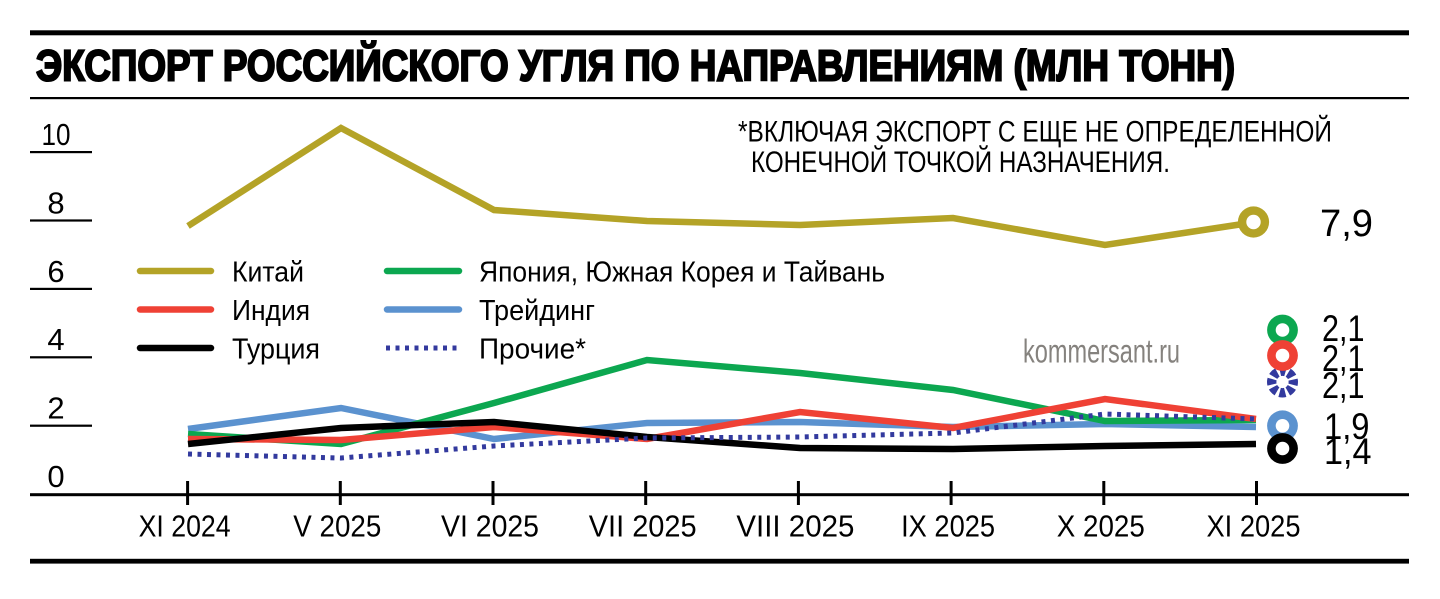 Image resolution: width=1440 pixels, height=599 pixels. What do you see at coordinates (795, 526) in the screenshot?
I see `svg-text: VIII 2025` at bounding box center [795, 526].